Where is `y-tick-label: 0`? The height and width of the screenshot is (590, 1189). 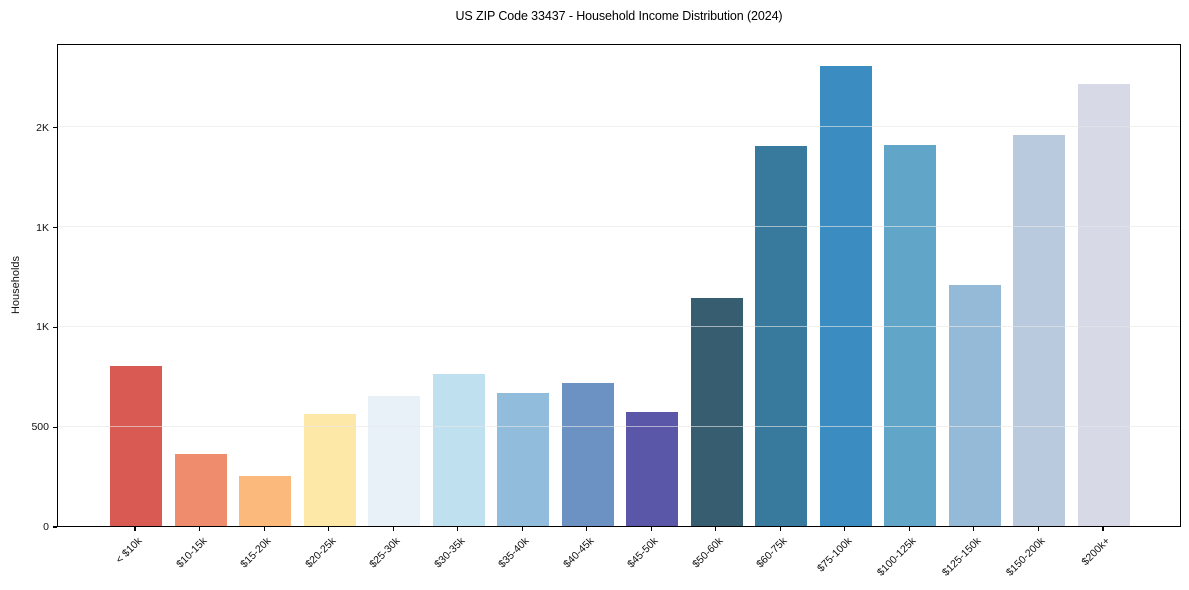 y-tick-label: 0 is located at coordinates (46, 527).